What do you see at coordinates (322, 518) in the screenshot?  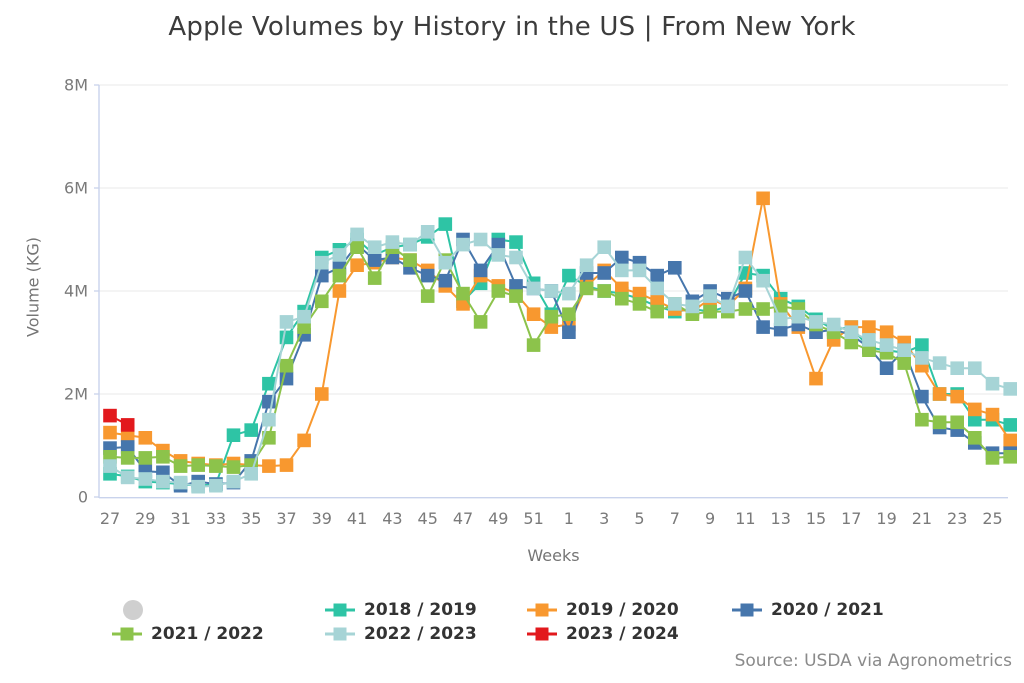 I see `x-tick-label: 39` at bounding box center [322, 518].